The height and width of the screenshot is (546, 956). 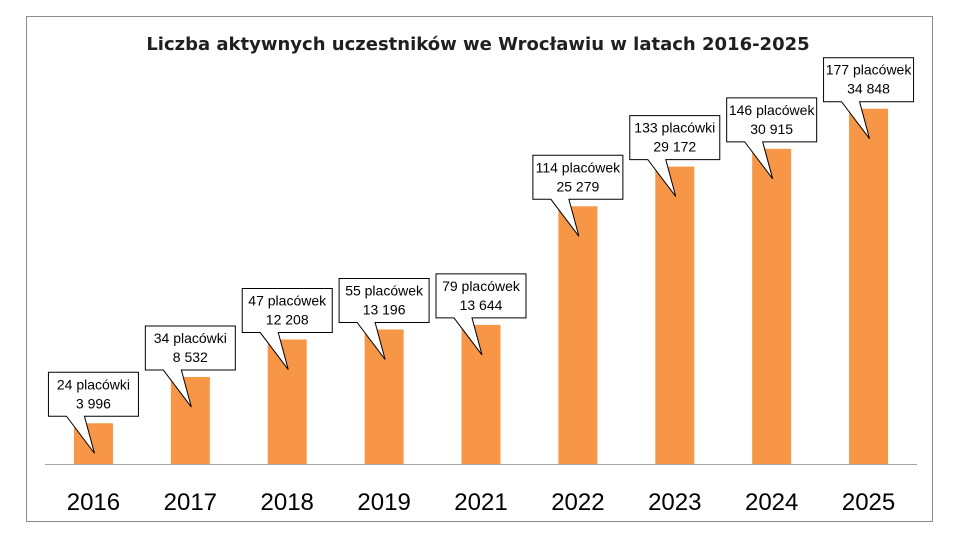 I want to click on x-tick-label-2017: 2017, so click(x=190, y=502).